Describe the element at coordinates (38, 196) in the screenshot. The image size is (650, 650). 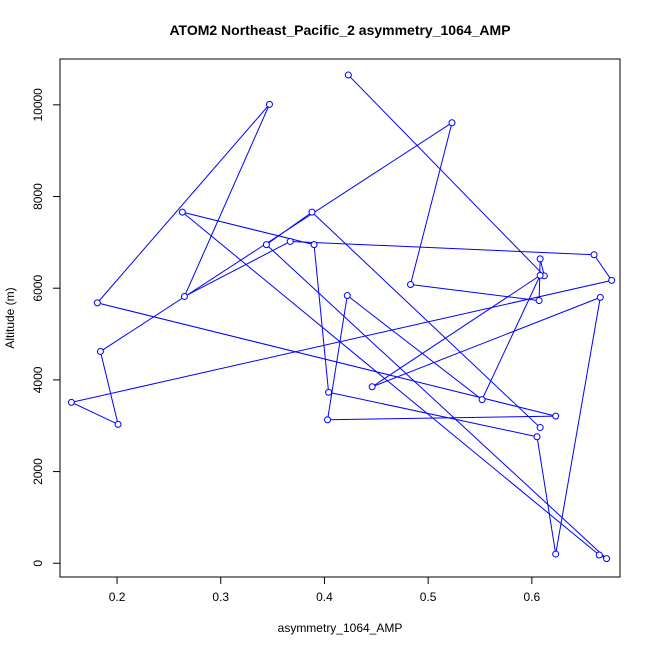
I see `y-tick-label: 8000` at that location.